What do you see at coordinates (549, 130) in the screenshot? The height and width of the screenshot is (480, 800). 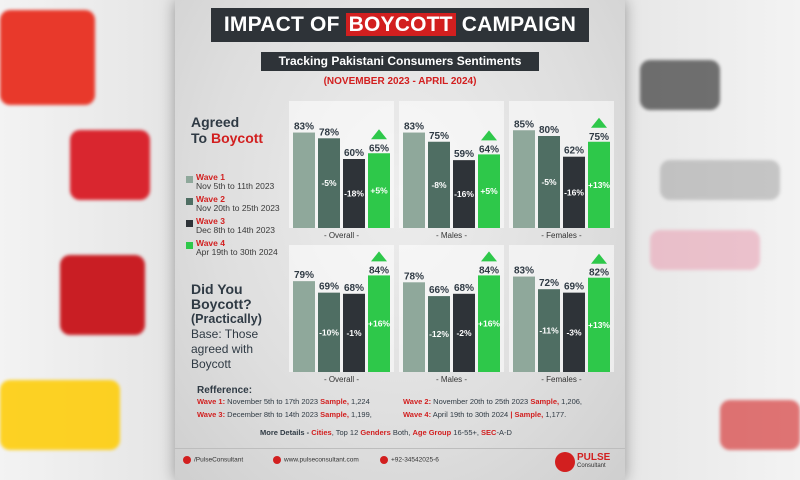 I see `bar-value-label: 80%` at bounding box center [549, 130].